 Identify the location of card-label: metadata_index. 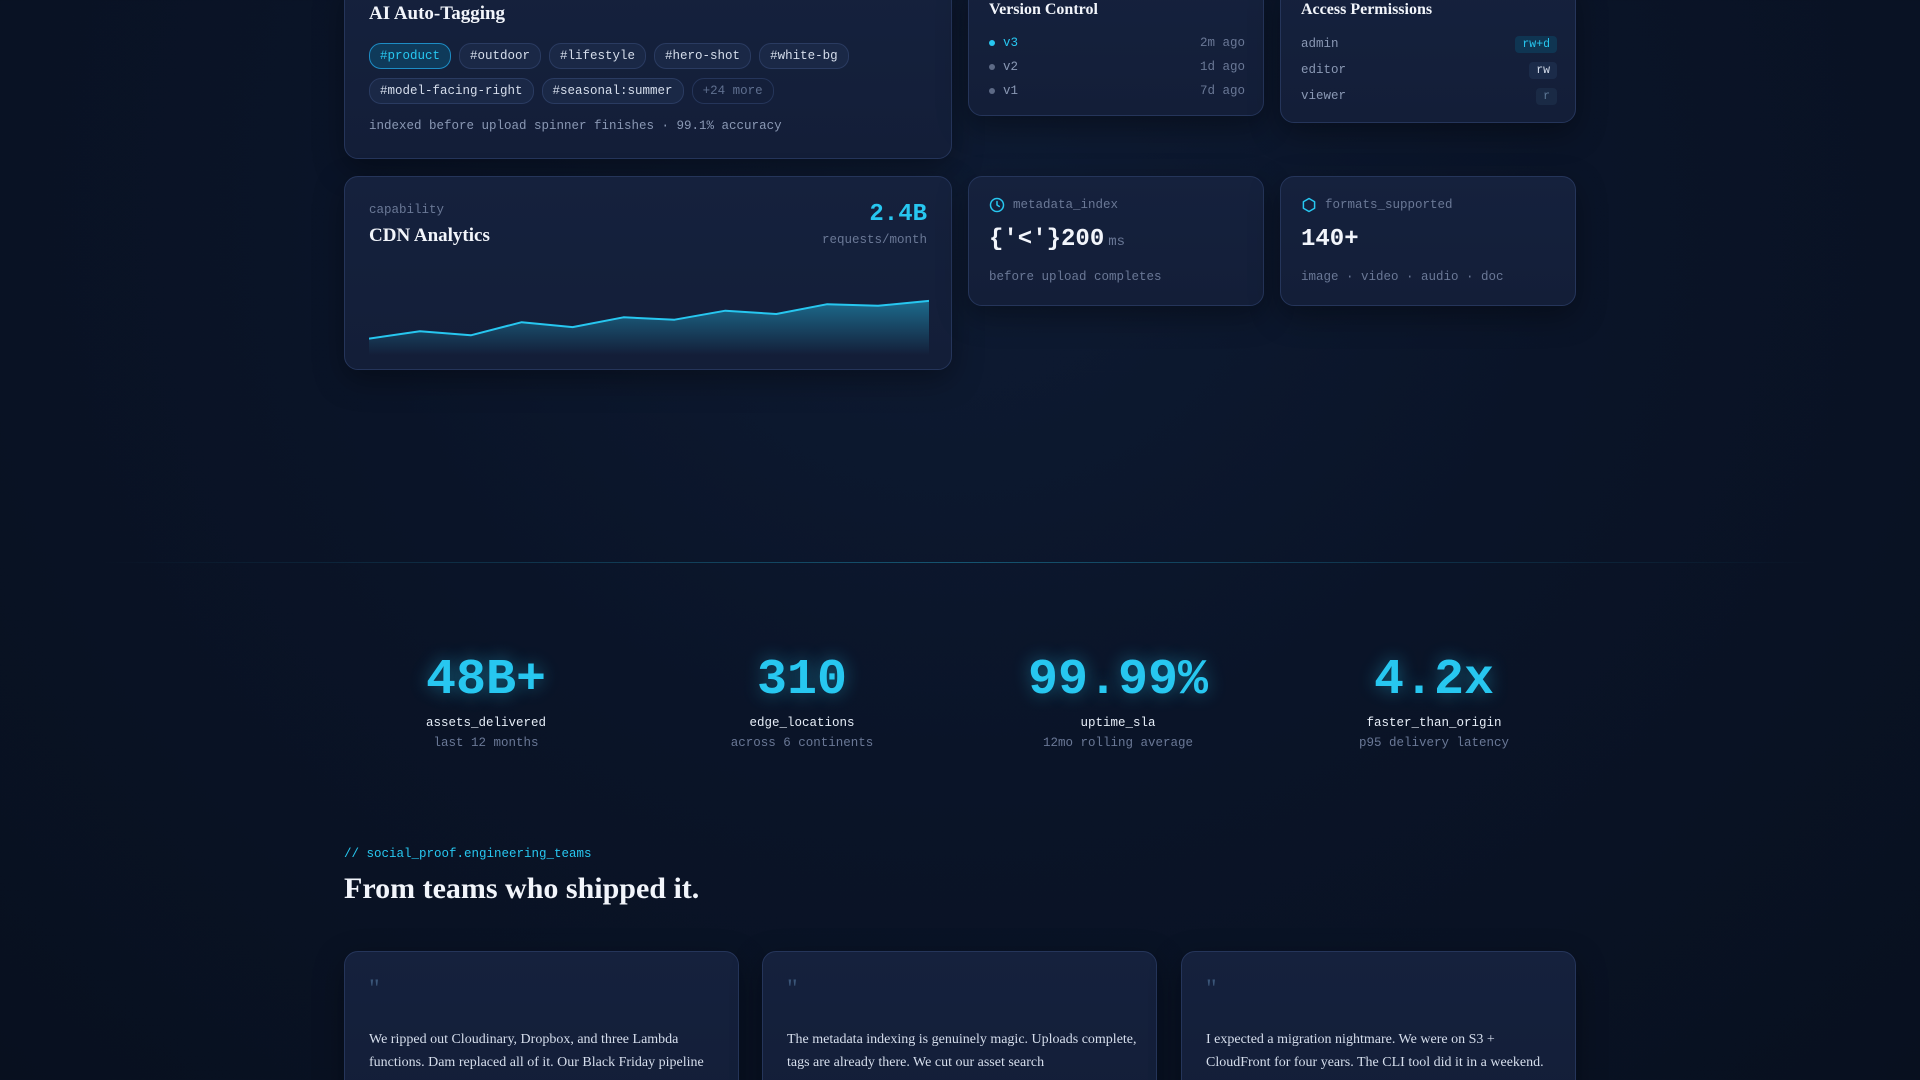
(1066, 205).